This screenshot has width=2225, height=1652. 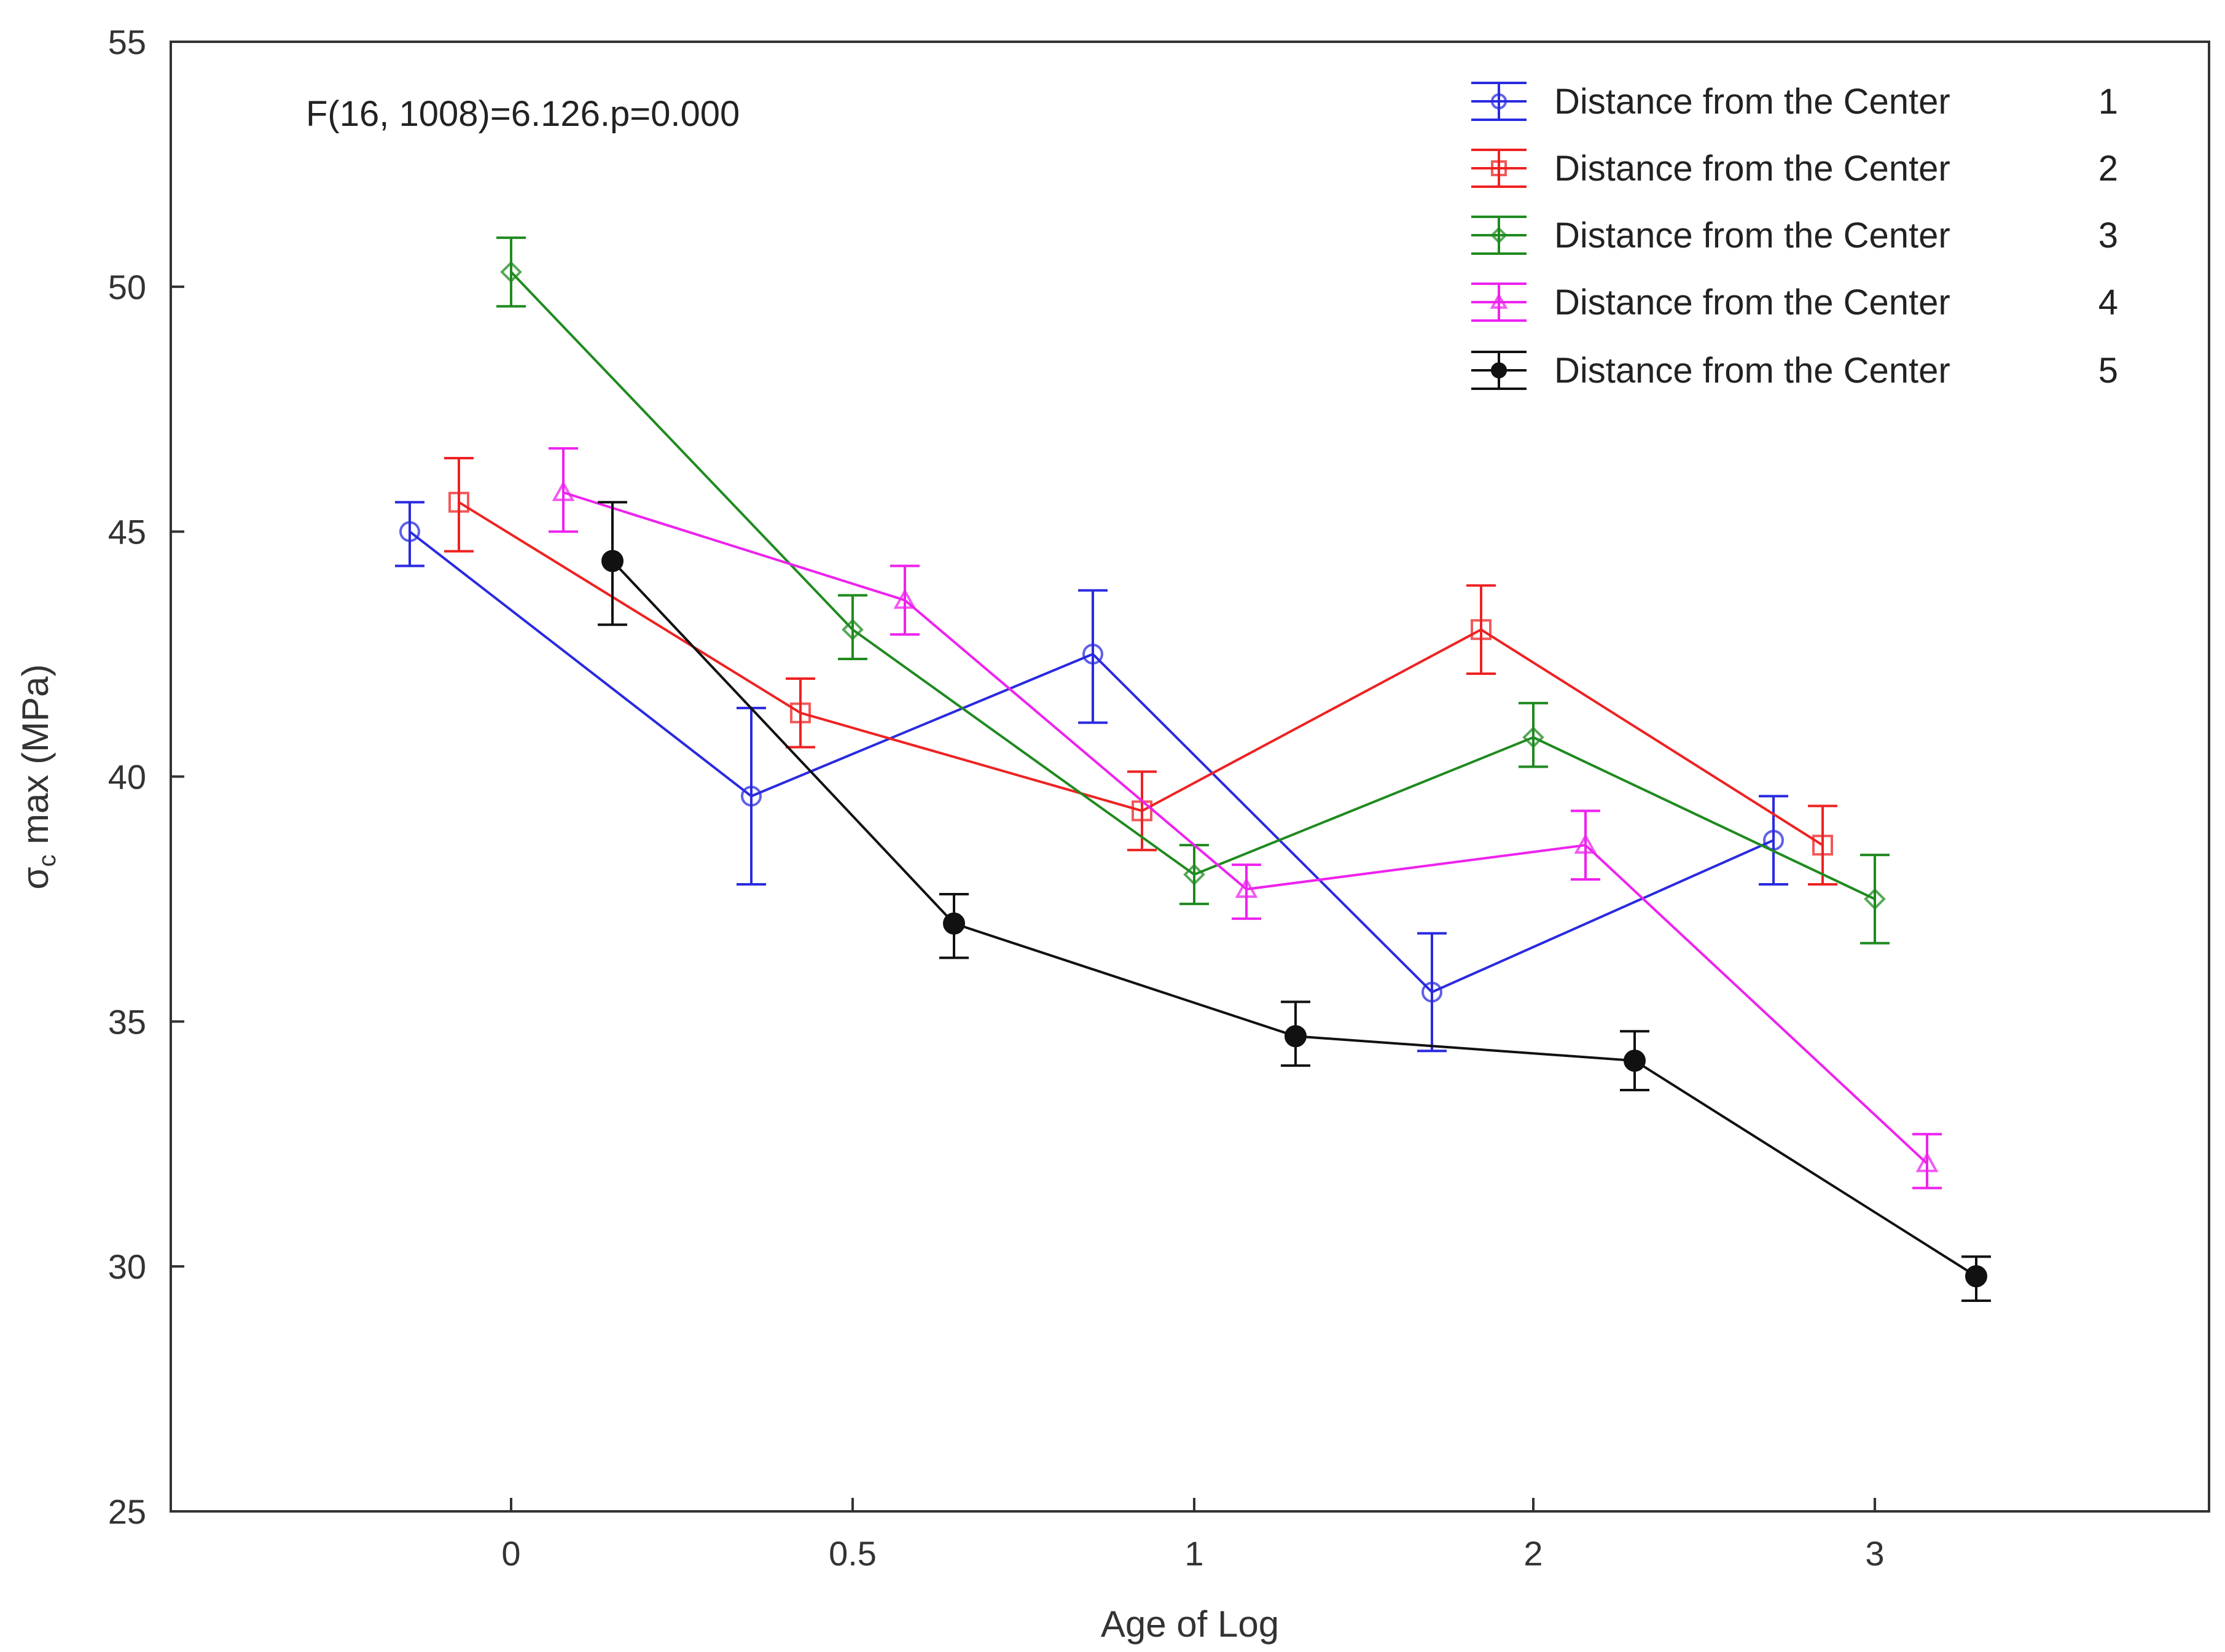 I want to click on x-tick-label: 0.5, so click(x=853, y=1553).